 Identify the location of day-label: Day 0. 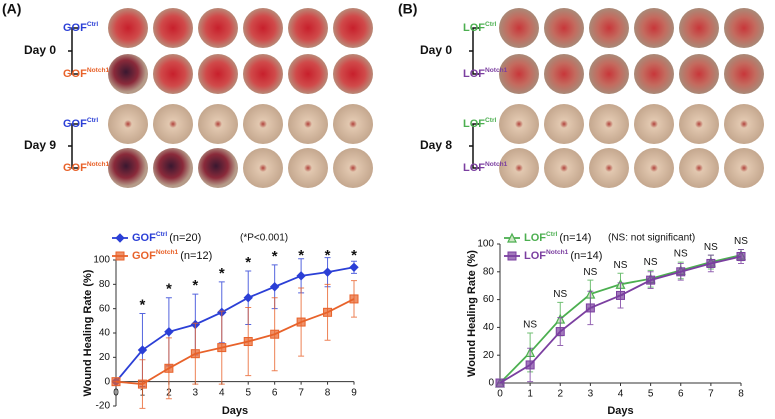
(40, 50).